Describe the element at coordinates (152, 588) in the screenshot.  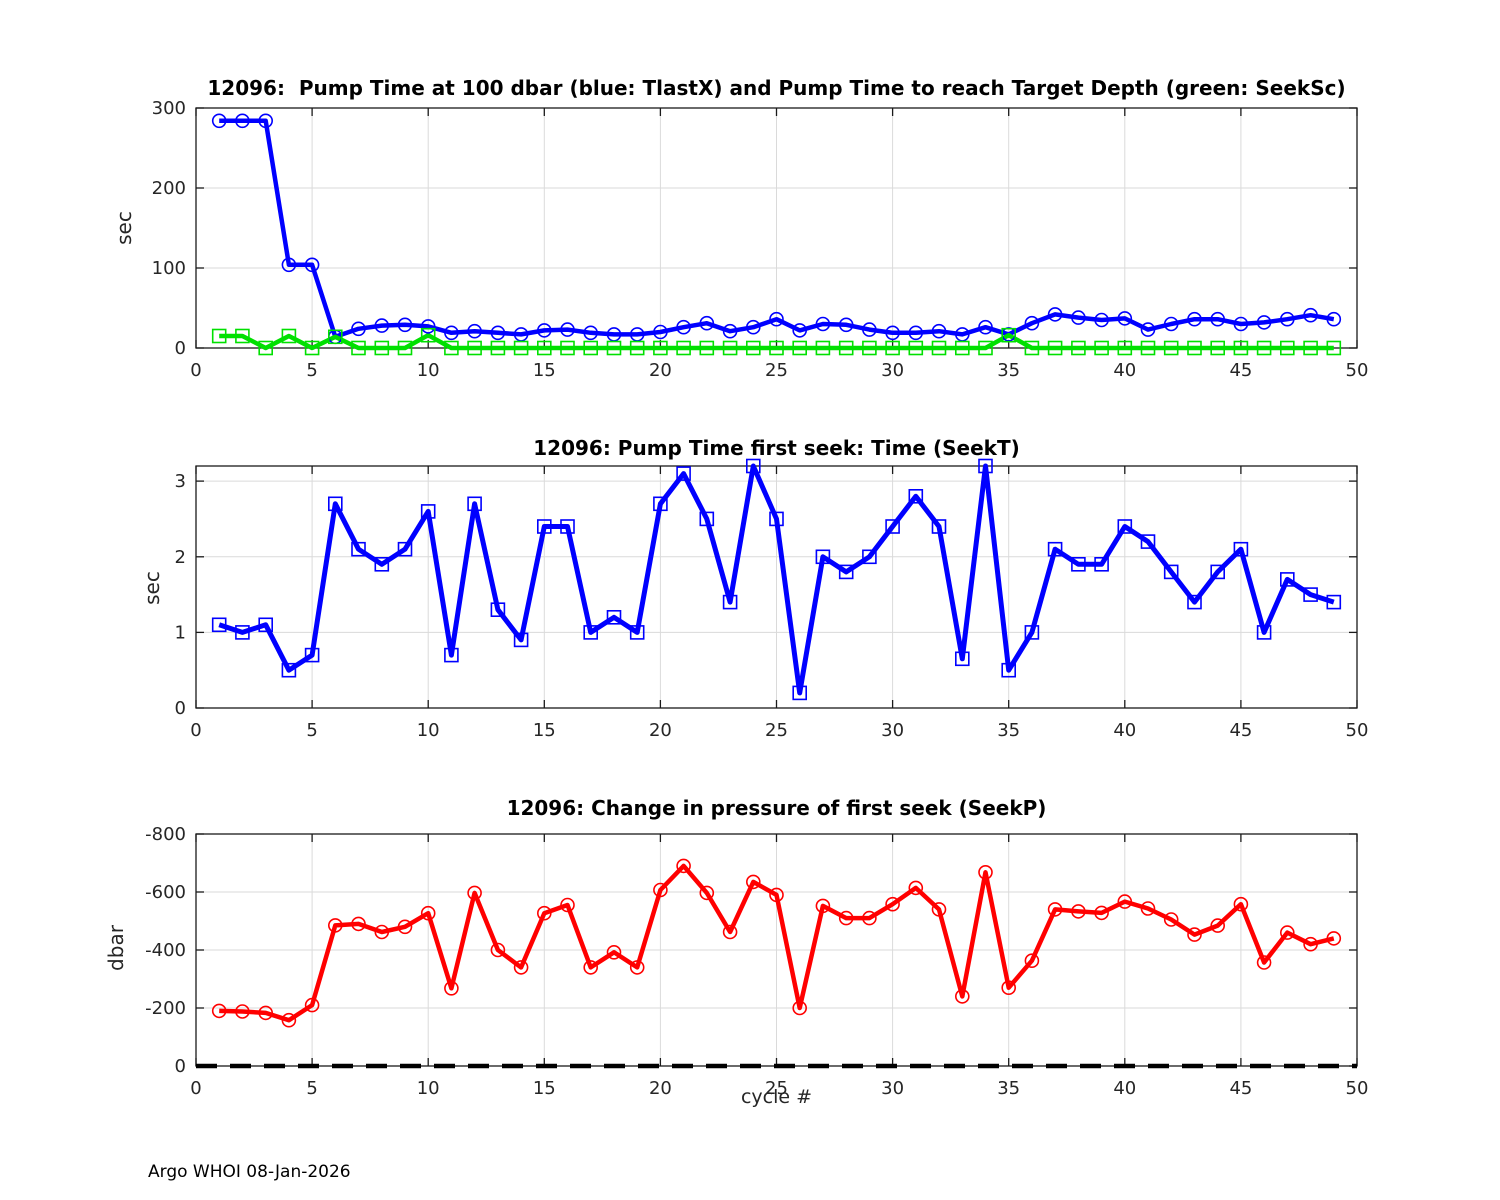
I see `seek-time-y-axis-label: sec` at that location.